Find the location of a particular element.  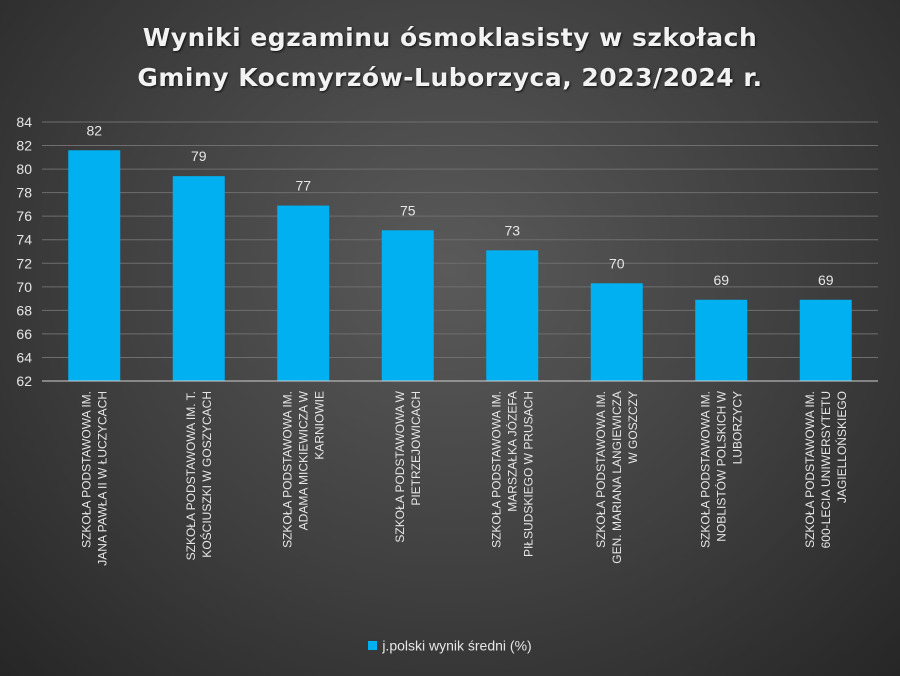

y-tick-label: 82 is located at coordinates (24, 146).